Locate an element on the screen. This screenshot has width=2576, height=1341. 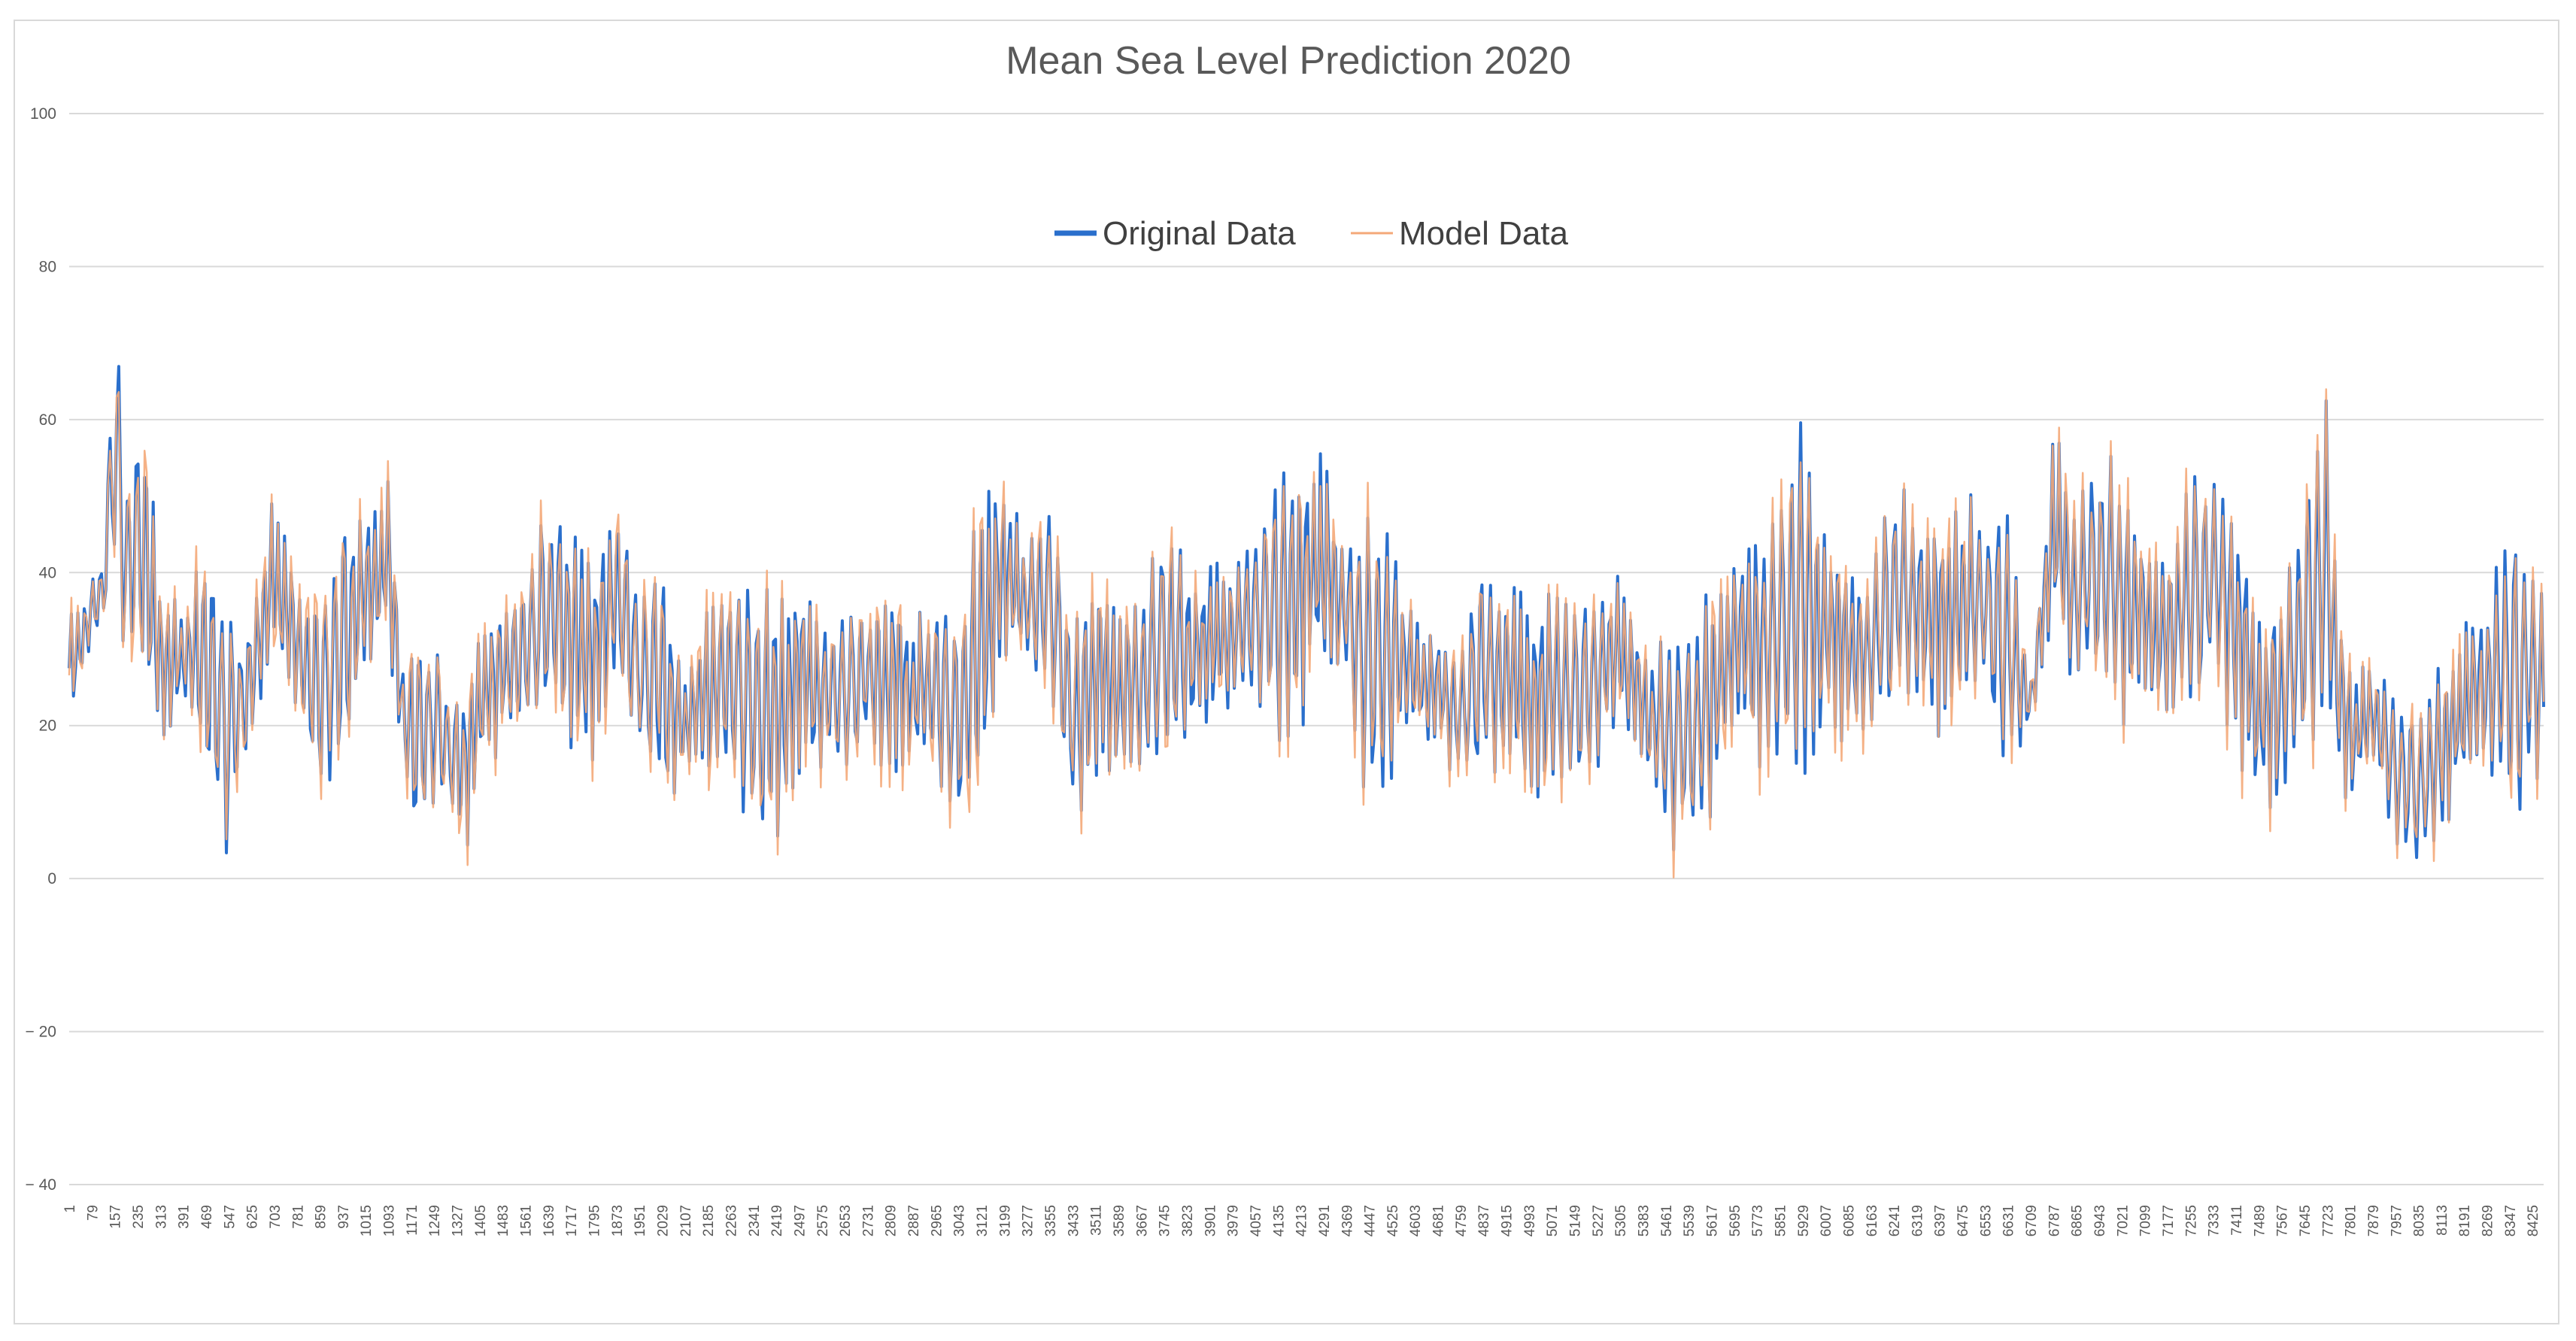
x-tick-label: 6163 is located at coordinates (1872, 1220).